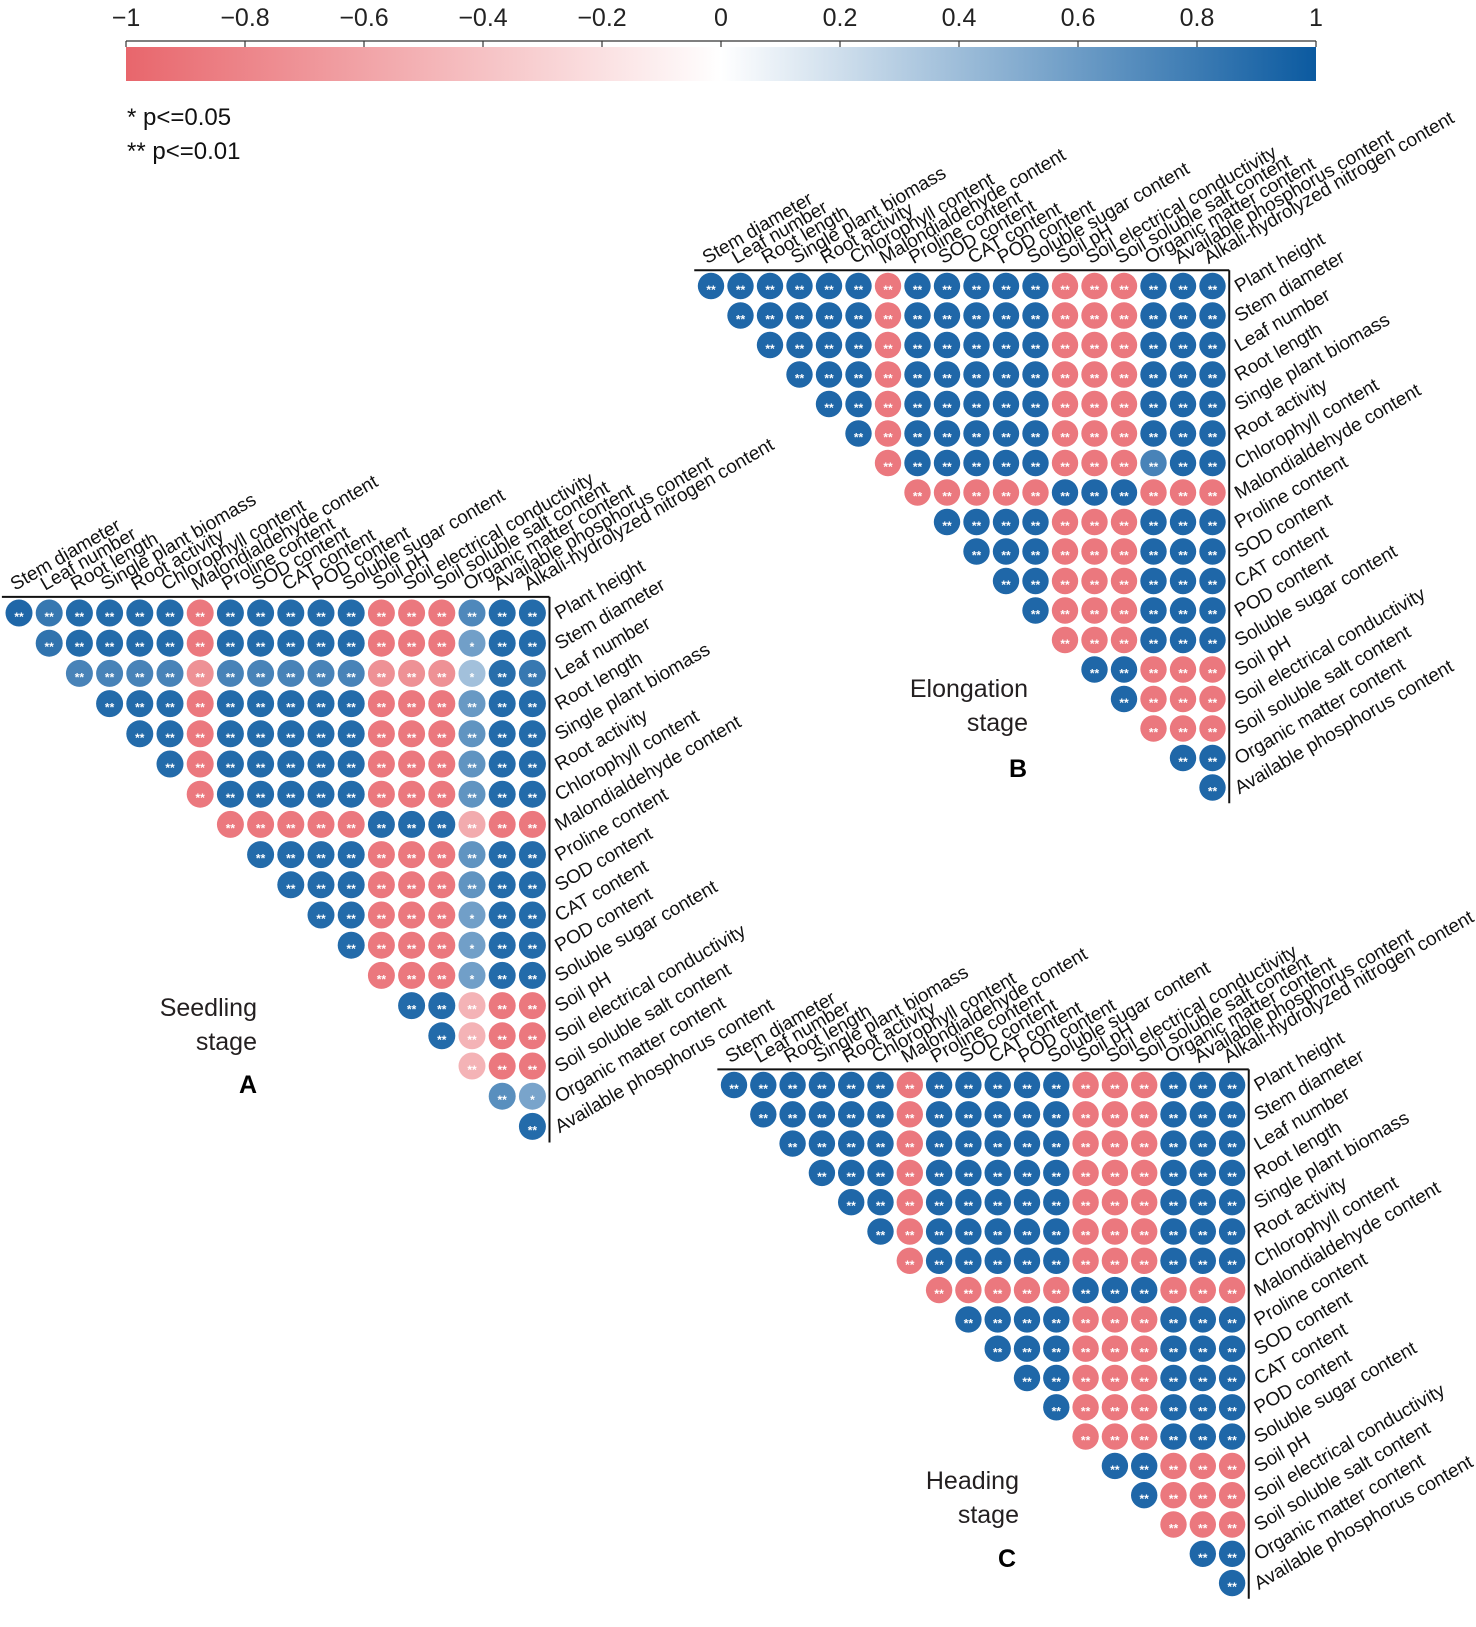 Image resolution: width=1476 pixels, height=1627 pixels. What do you see at coordinates (959, 18) in the screenshot?
I see `colorbar-tick-label: 0.4` at bounding box center [959, 18].